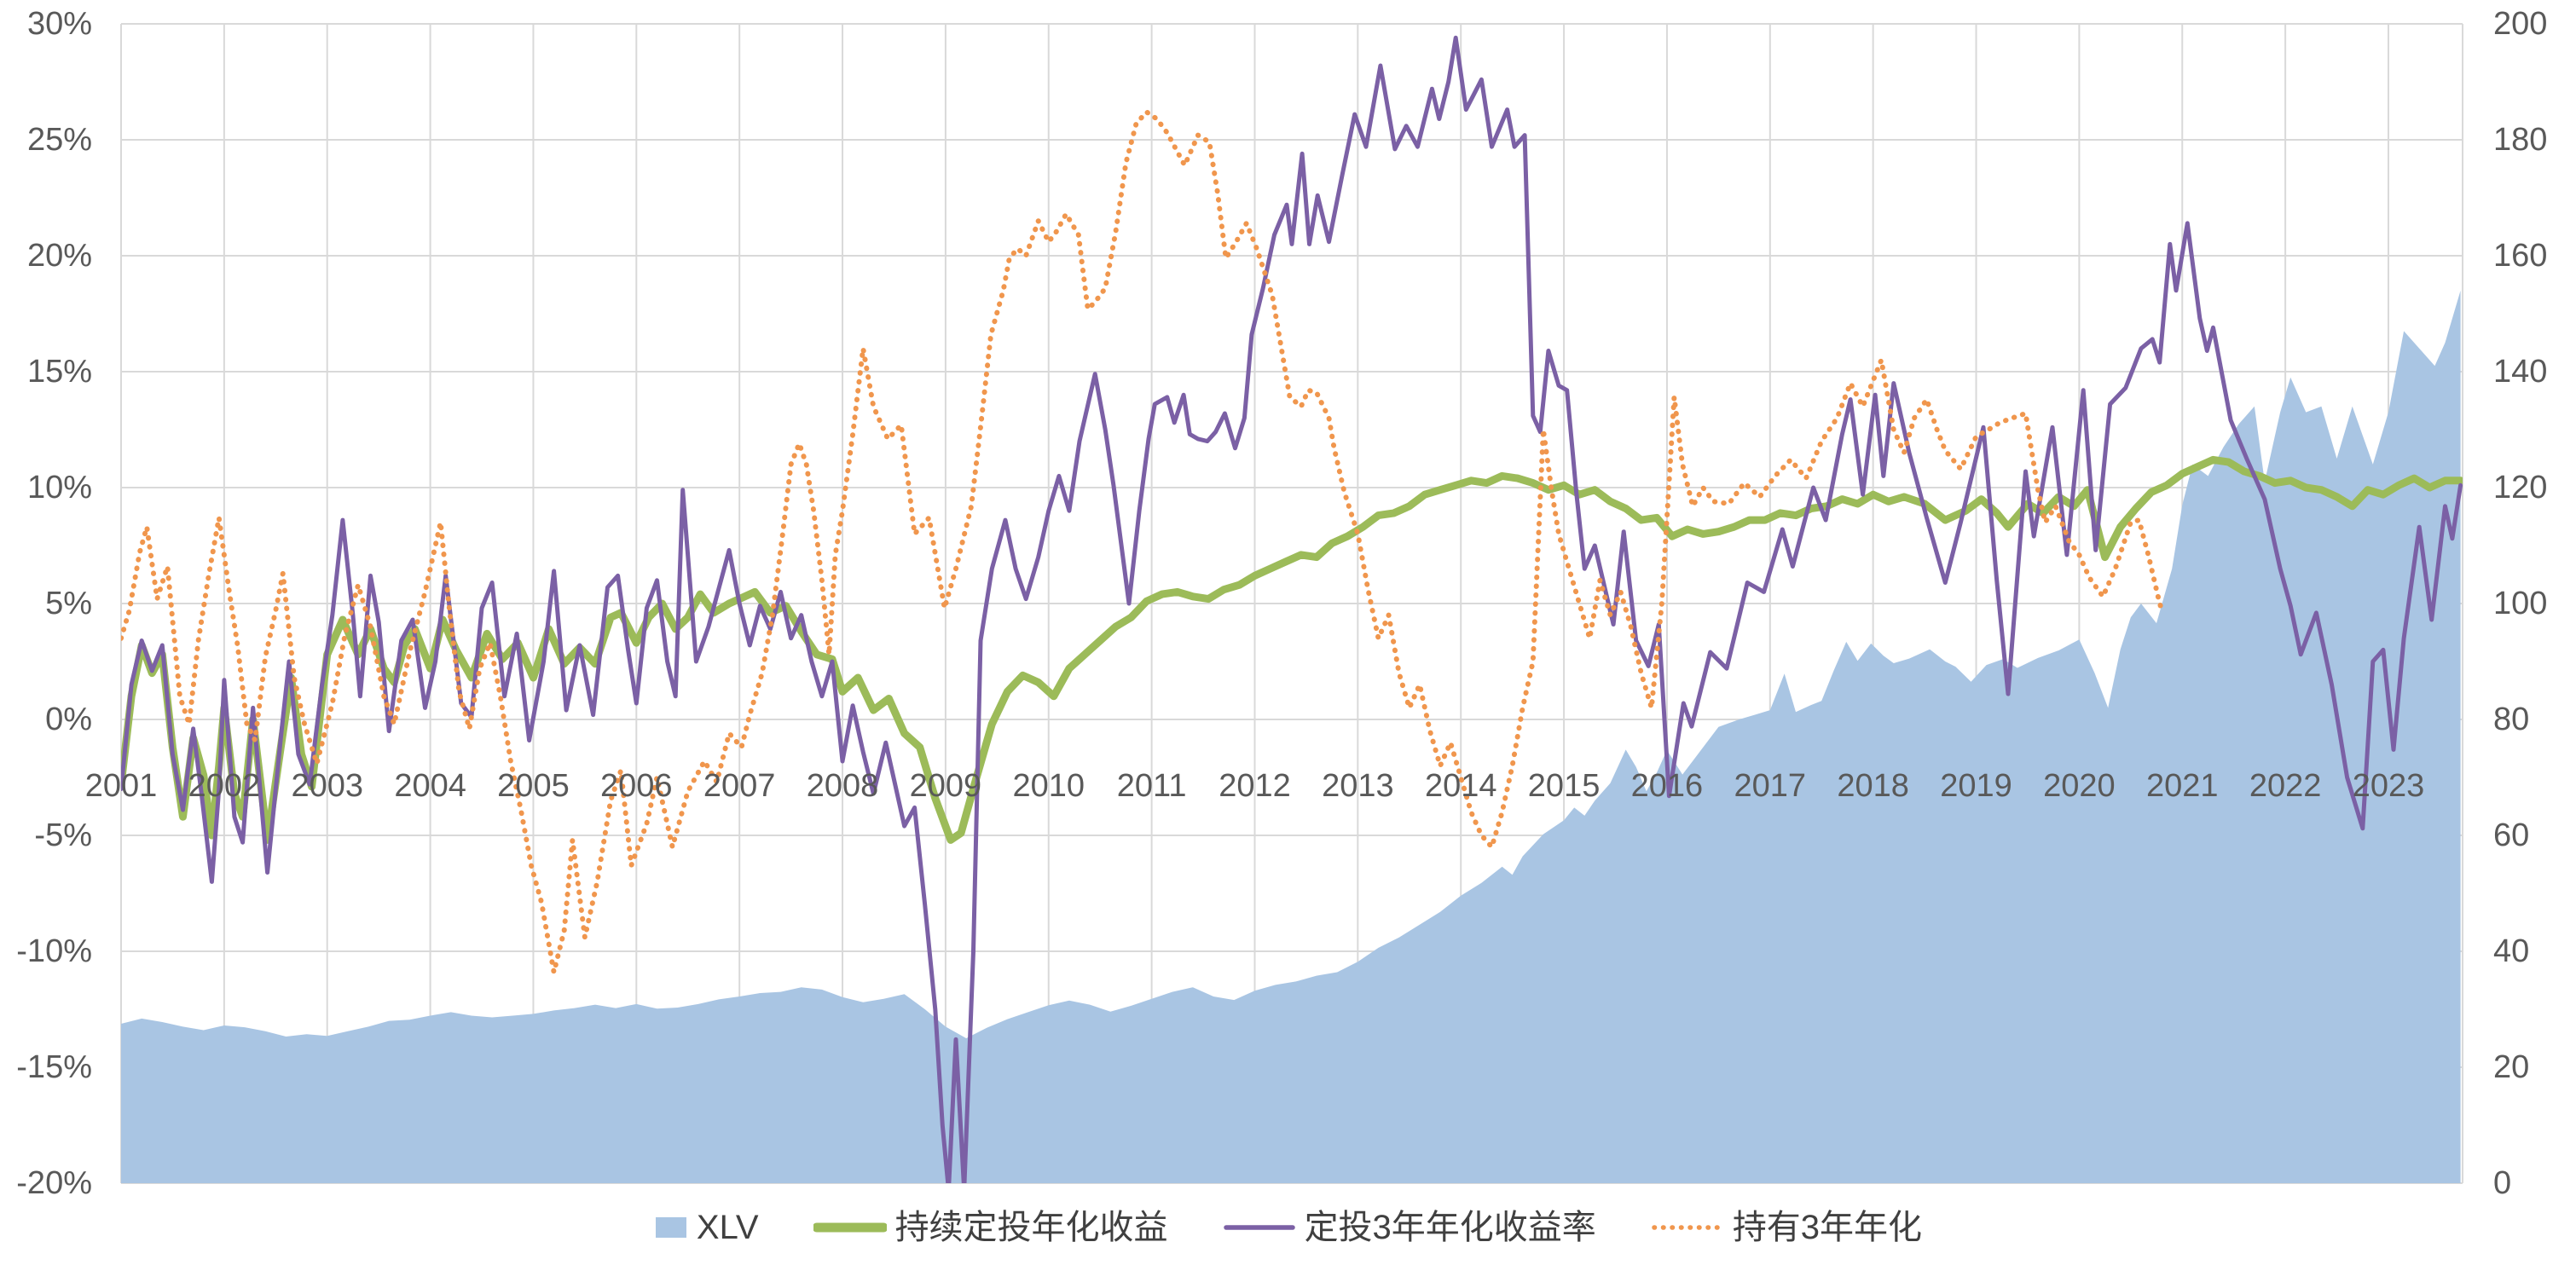 The width and height of the screenshot is (2576, 1265). Describe the element at coordinates (2520, 24) in the screenshot. I see `y-axis-right-label: 200` at that location.